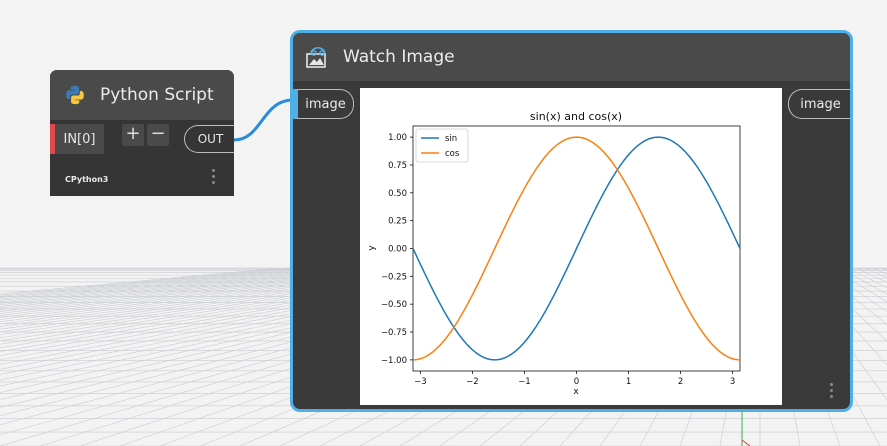 Image resolution: width=887 pixels, height=446 pixels. I want to click on y-axis-label: y, so click(372, 248).